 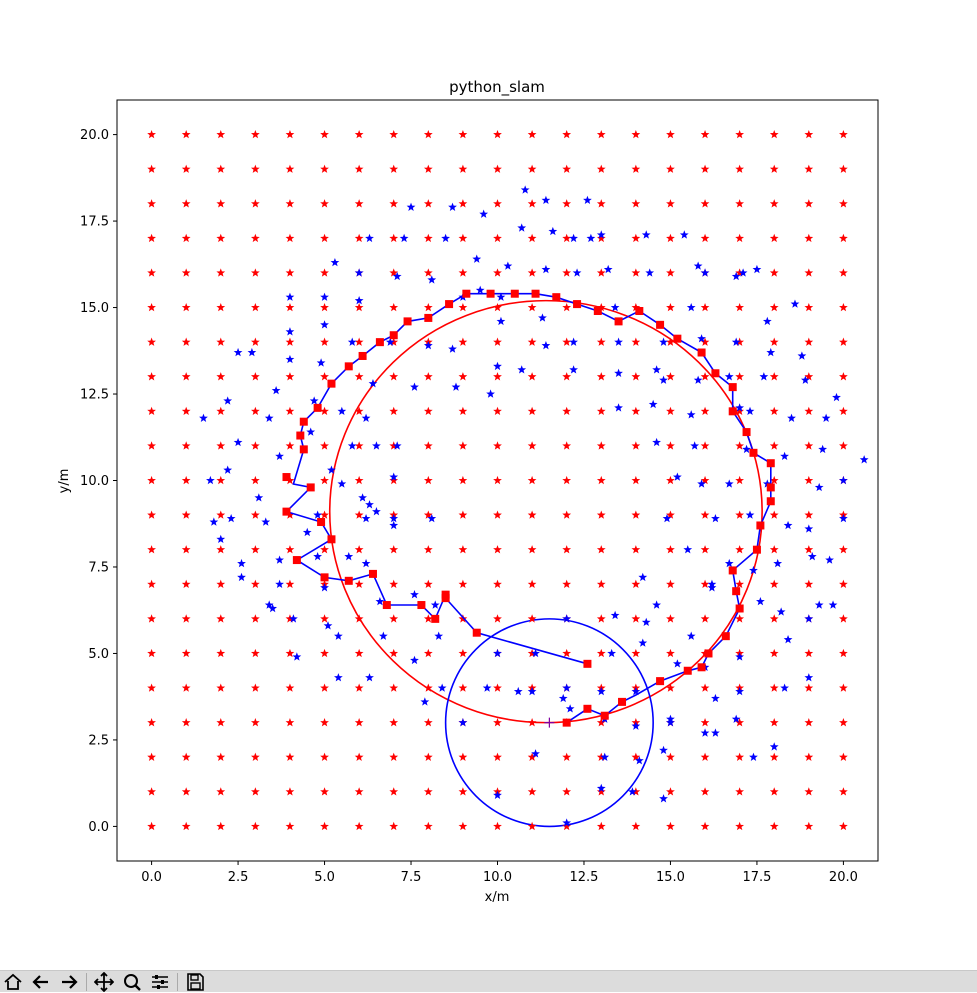 What do you see at coordinates (69, 982) in the screenshot?
I see `forward-arrow-icon` at bounding box center [69, 982].